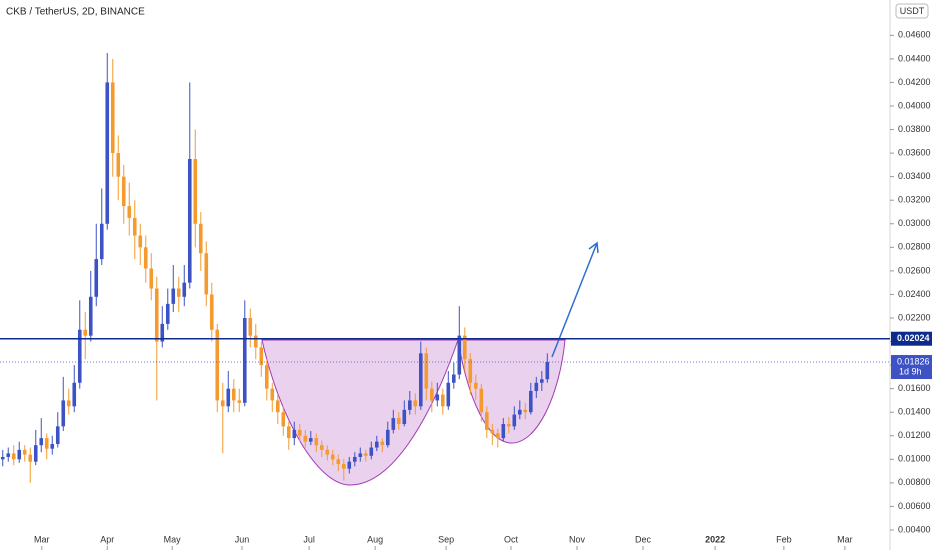 The width and height of the screenshot is (932, 550). I want to click on y-tick-label: 0.03800, so click(914, 129).